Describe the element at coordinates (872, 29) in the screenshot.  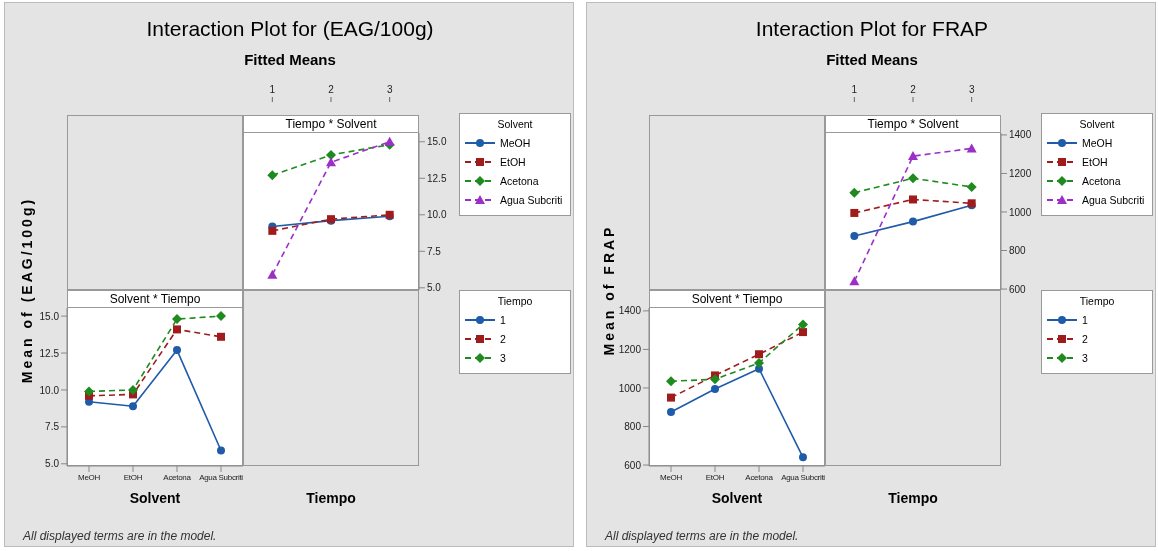
I see `chart-title: Interaction Plot for FRAP` at that location.